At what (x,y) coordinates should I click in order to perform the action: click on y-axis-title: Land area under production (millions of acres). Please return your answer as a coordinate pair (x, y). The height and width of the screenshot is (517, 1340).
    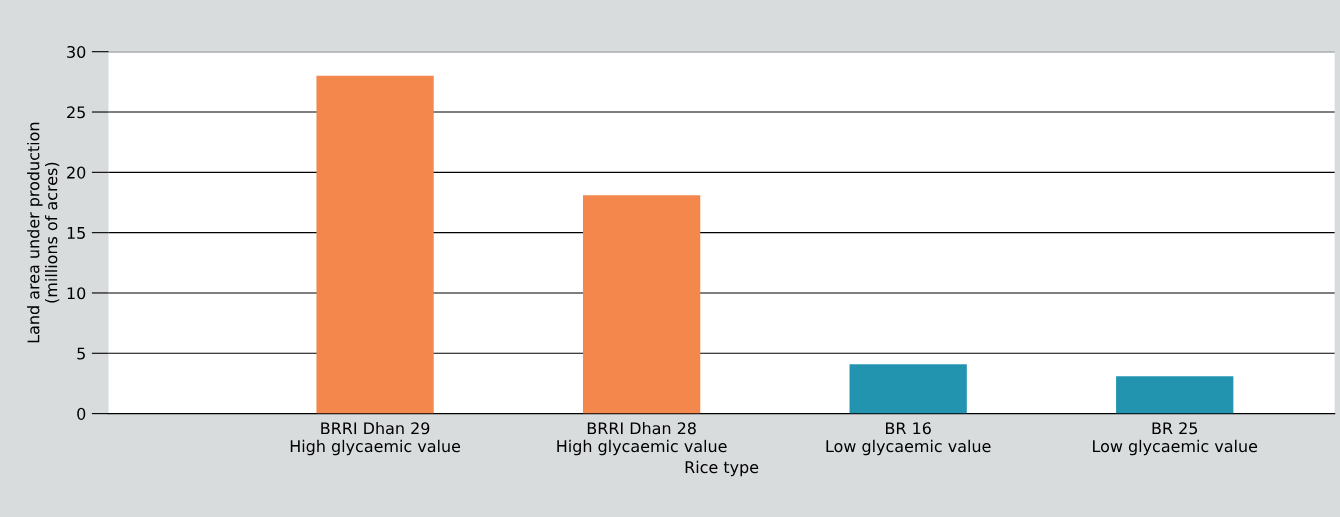
    Looking at the image, I should click on (43, 232).